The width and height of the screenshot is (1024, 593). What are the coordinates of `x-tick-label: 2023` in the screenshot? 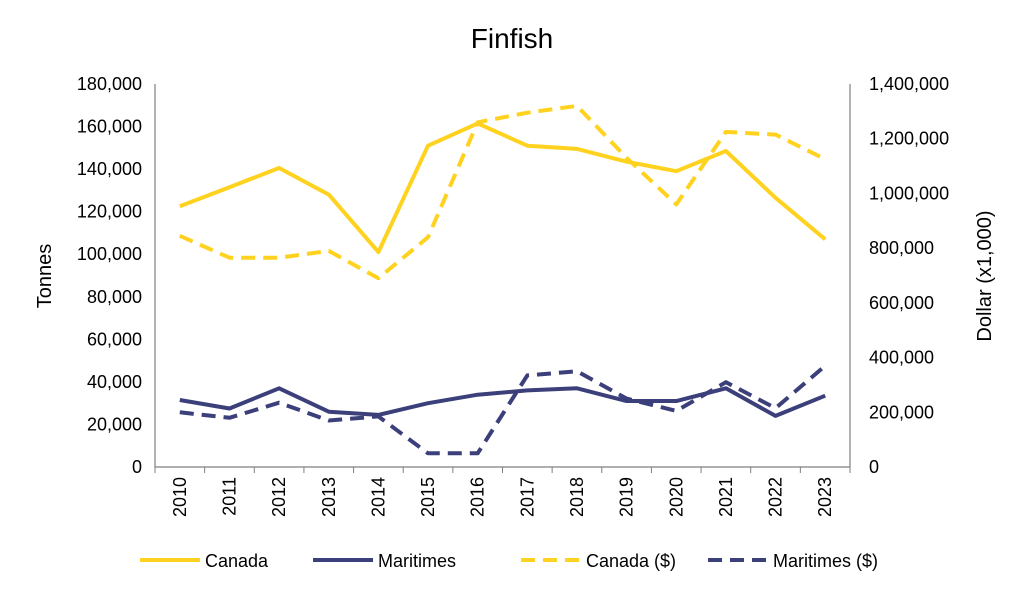 It's located at (825, 497).